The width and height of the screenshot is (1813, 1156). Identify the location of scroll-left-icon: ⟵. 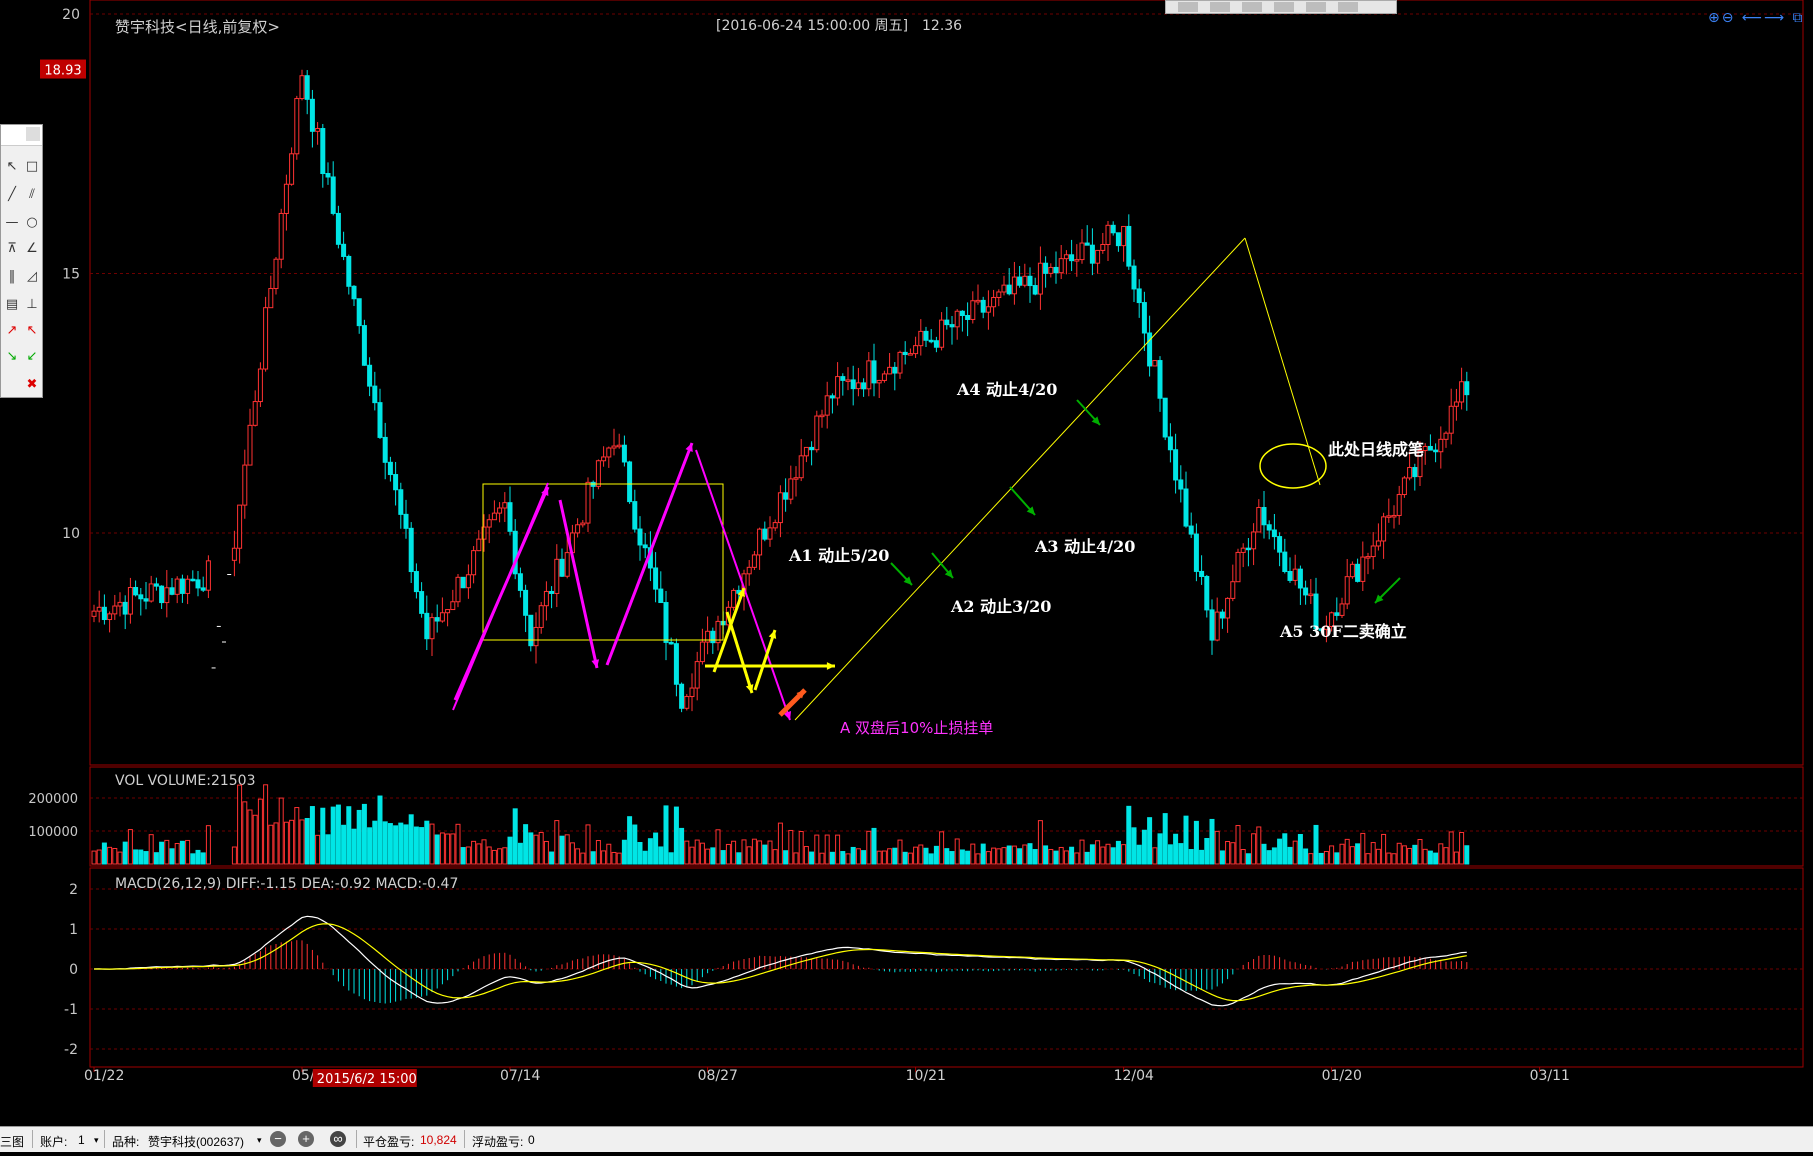
(1752, 18).